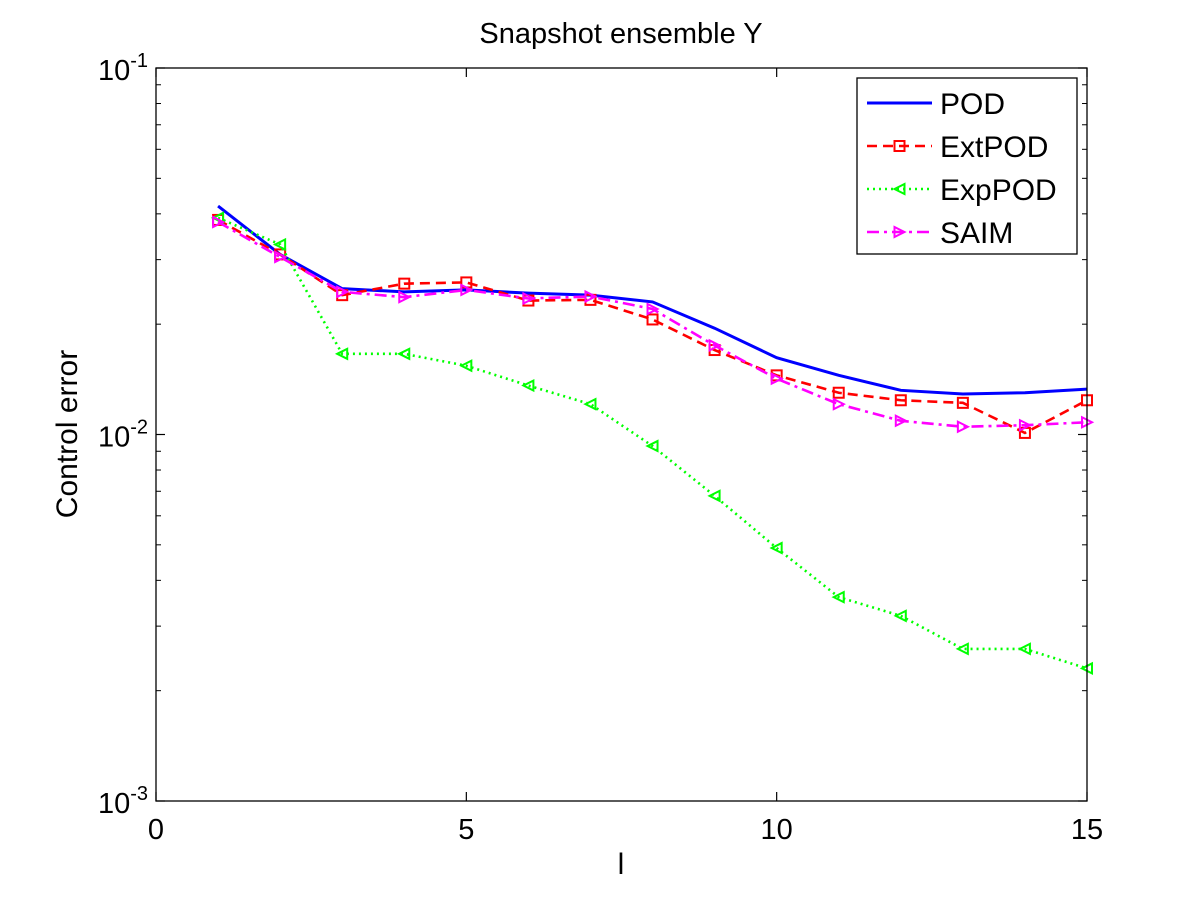  Describe the element at coordinates (936, 104) in the screenshot. I see `legend-item-pod: POD` at that location.